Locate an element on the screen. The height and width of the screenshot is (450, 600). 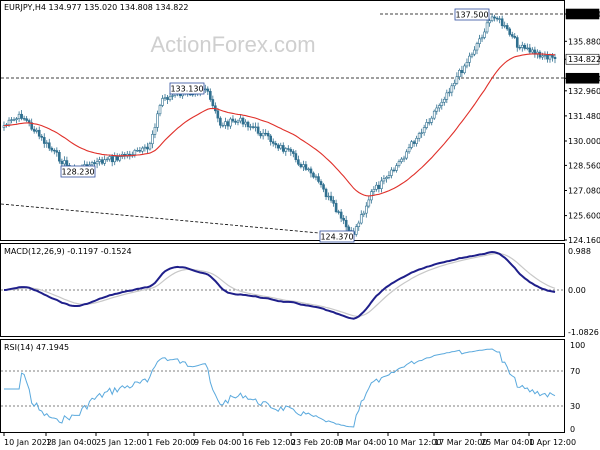
macd-tick-top: 0.988 is located at coordinates (579, 251).